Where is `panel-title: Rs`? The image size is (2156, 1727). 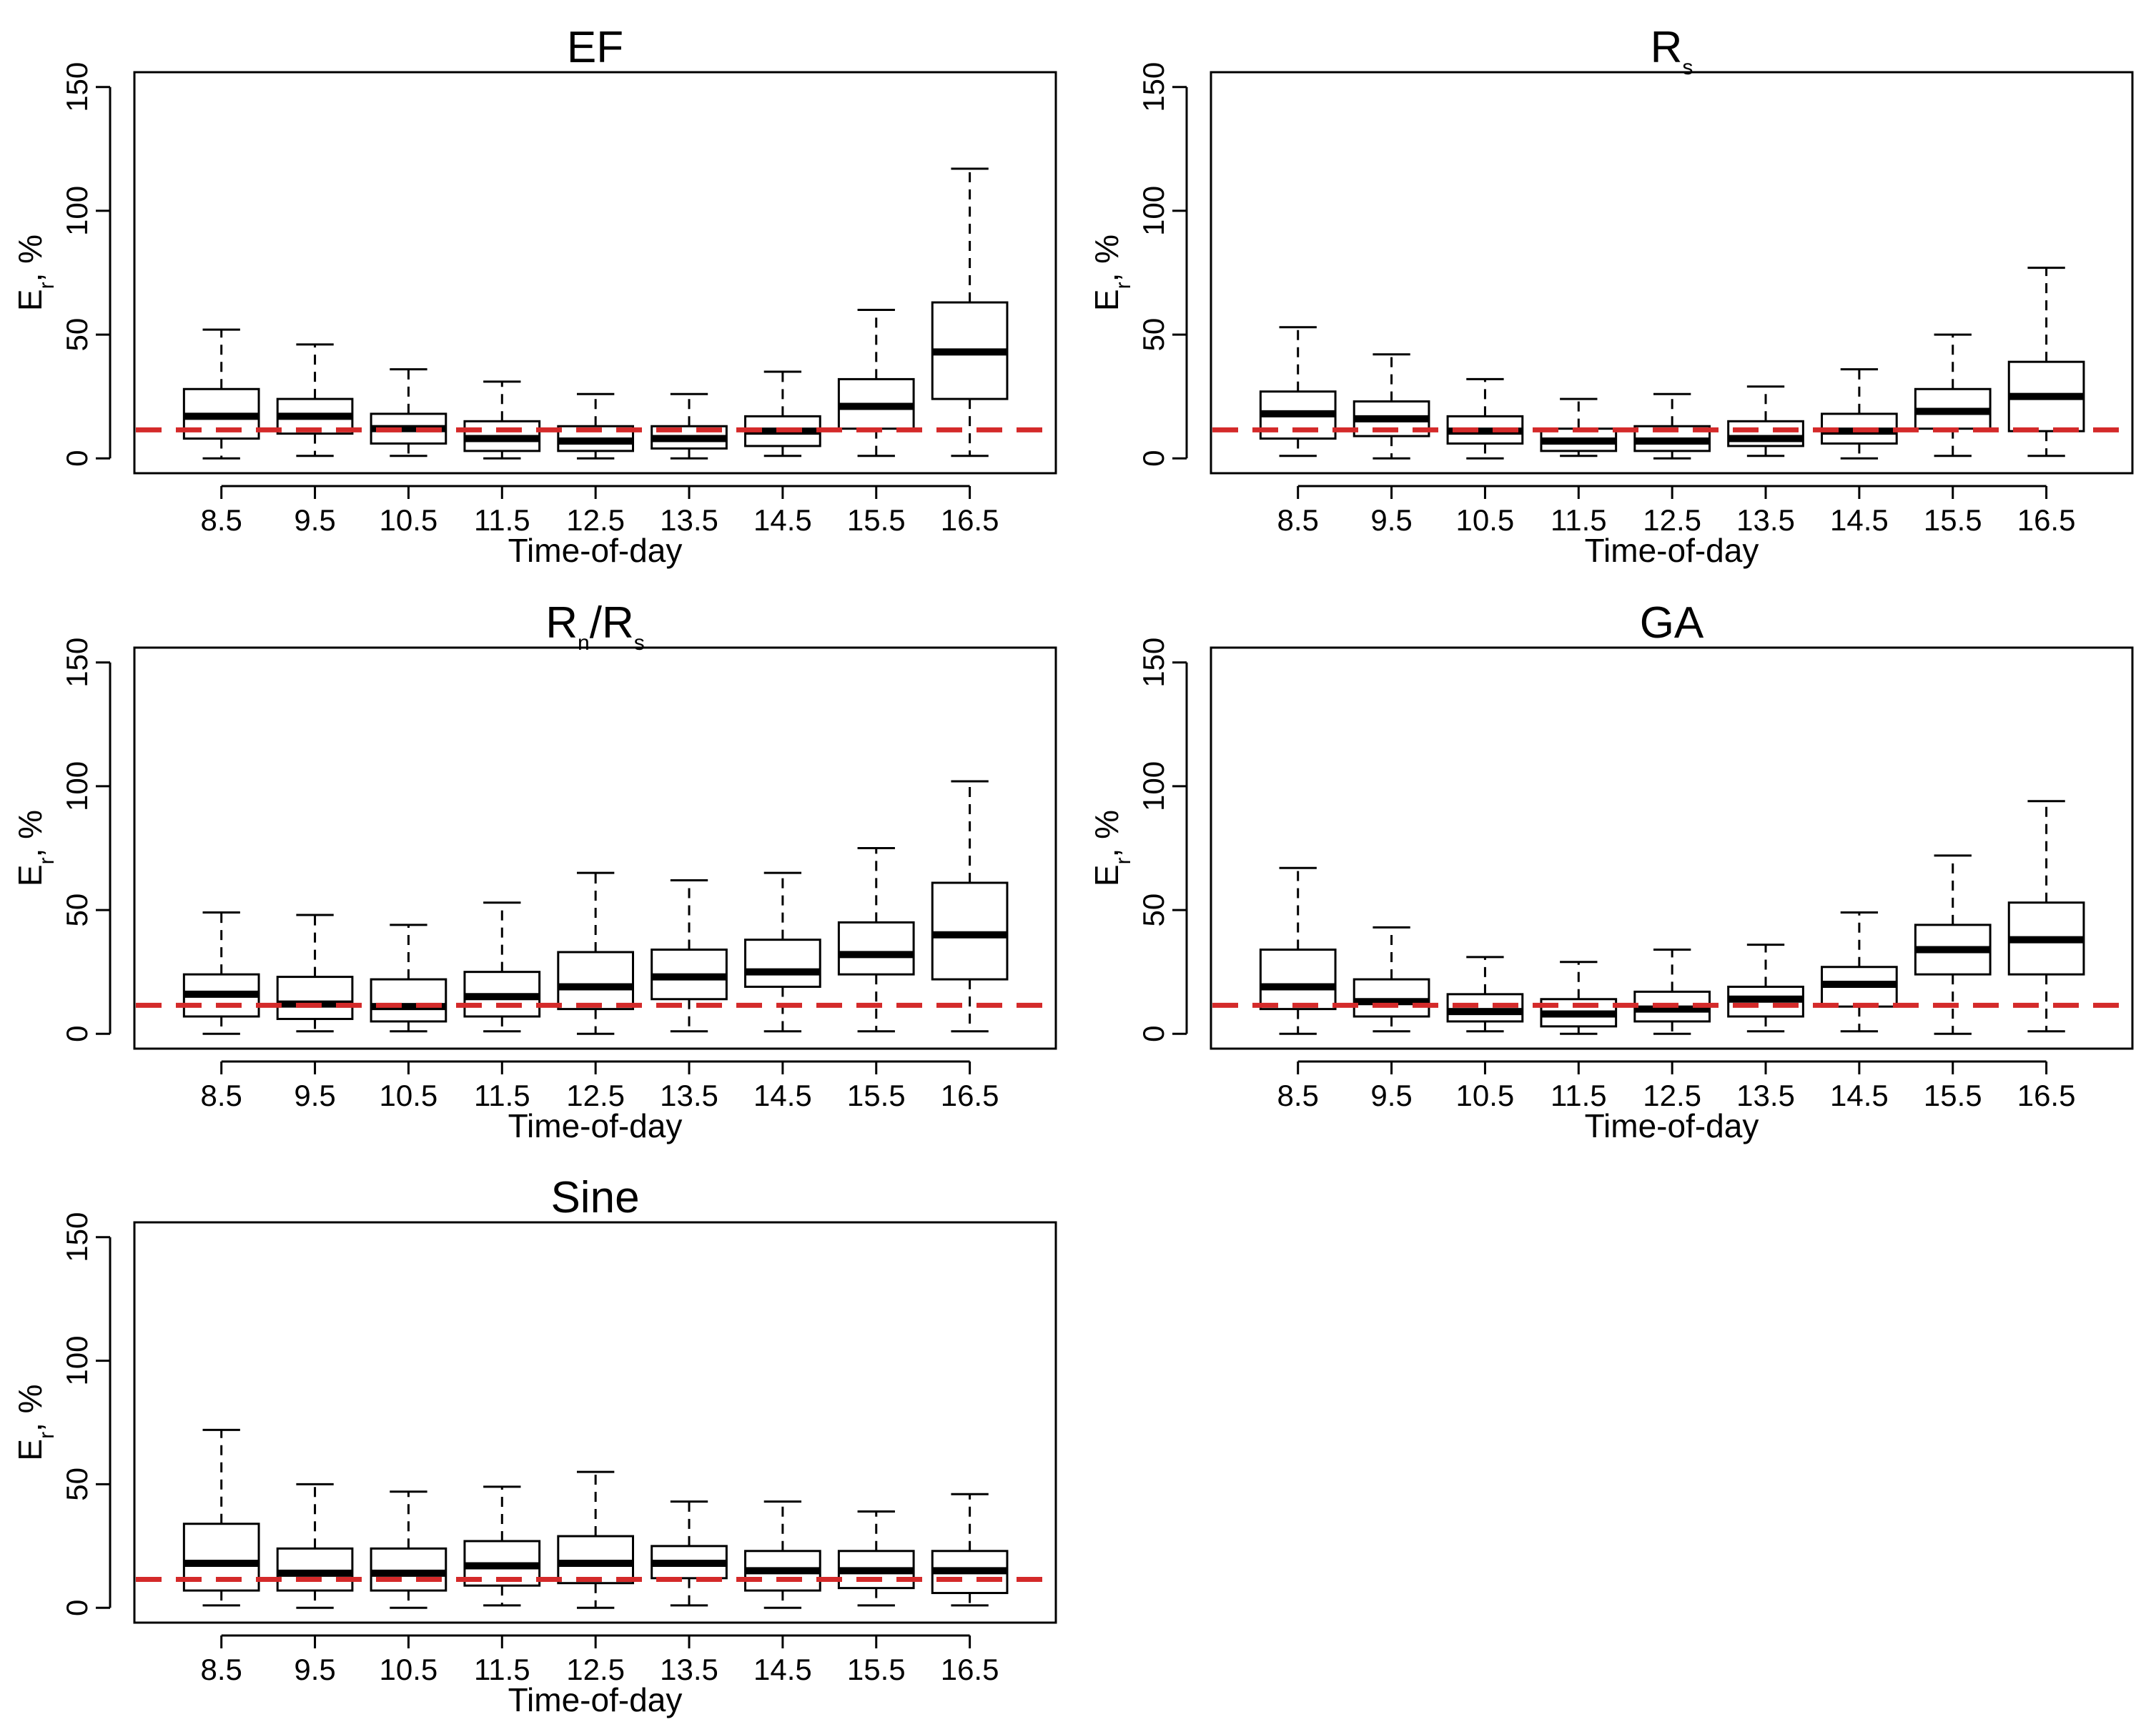 panel-title: Rs is located at coordinates (1672, 51).